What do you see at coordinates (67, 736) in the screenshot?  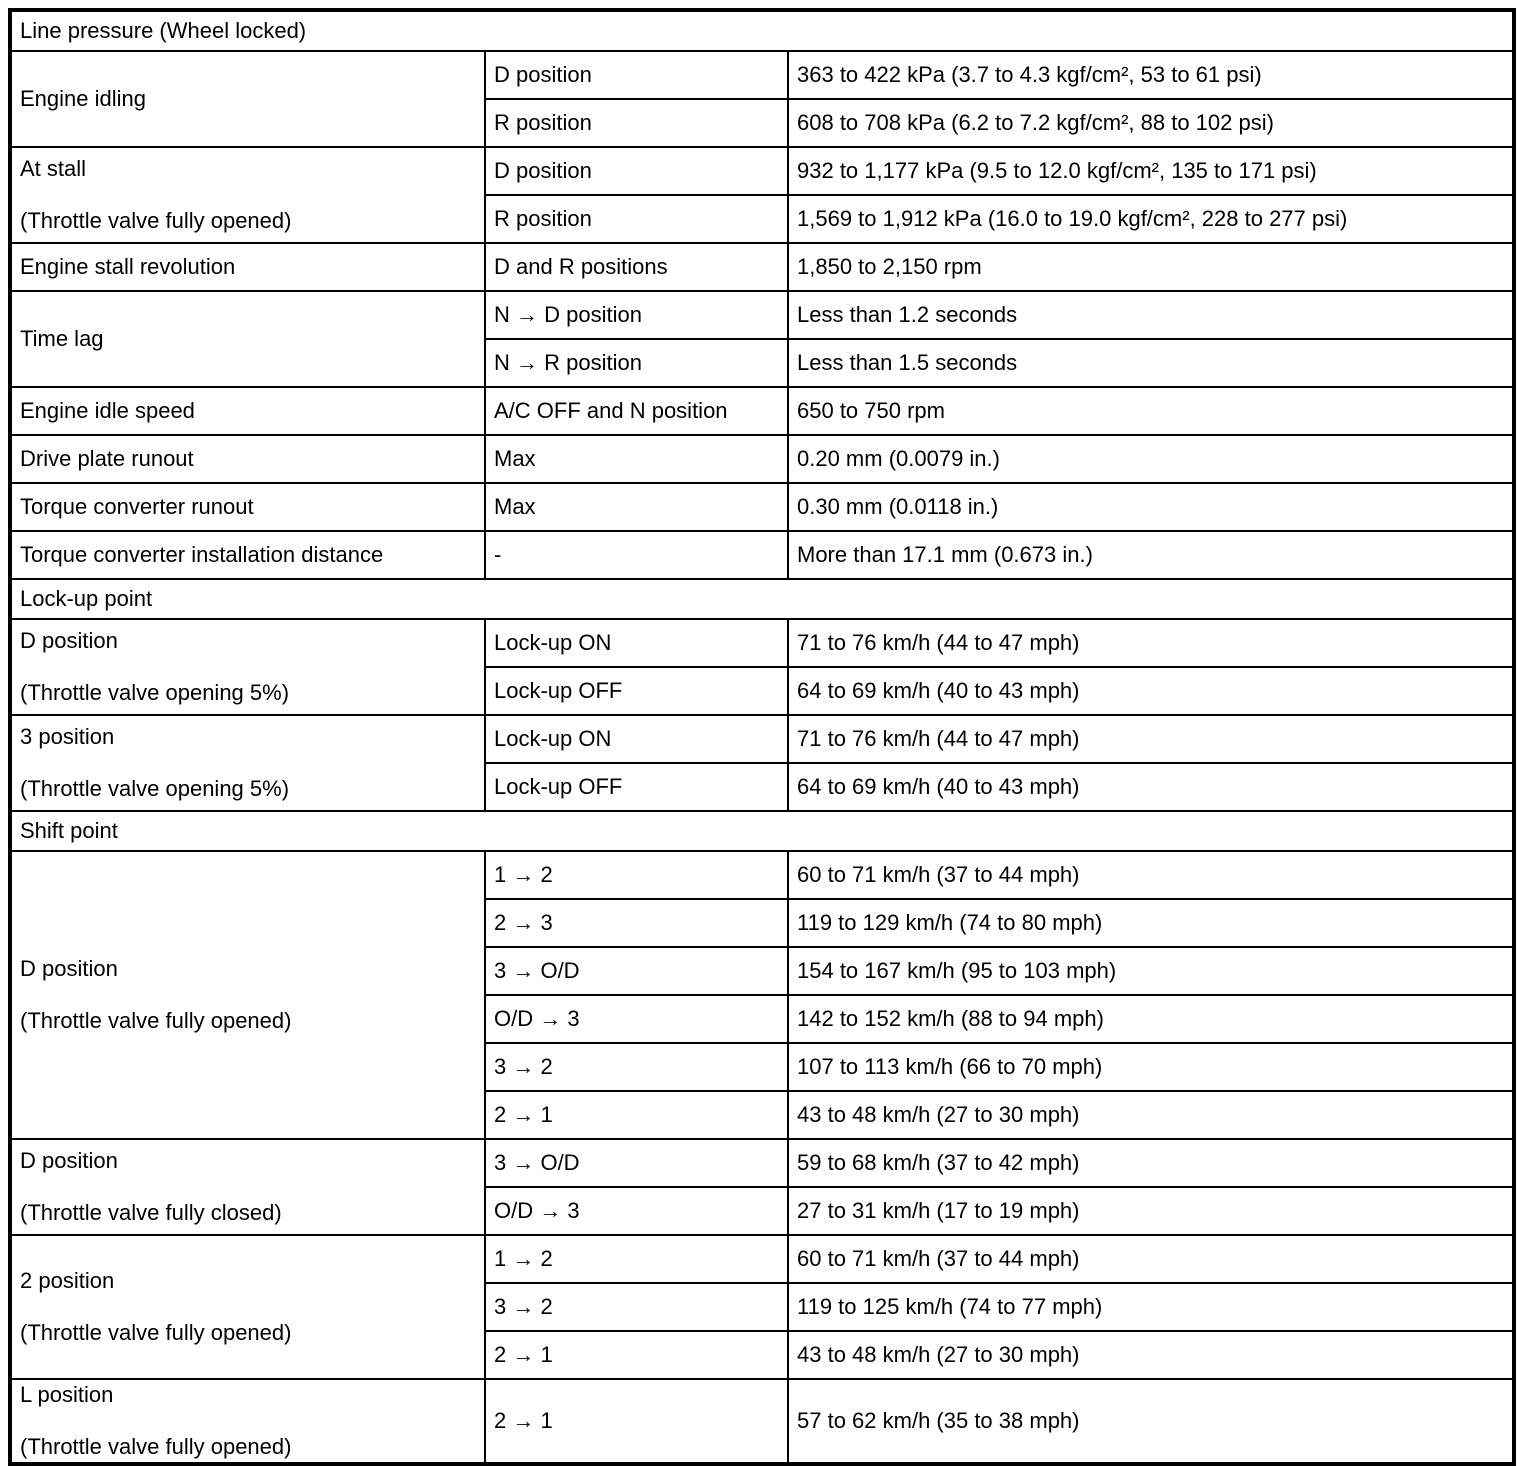 I see `item-label: 3 position` at bounding box center [67, 736].